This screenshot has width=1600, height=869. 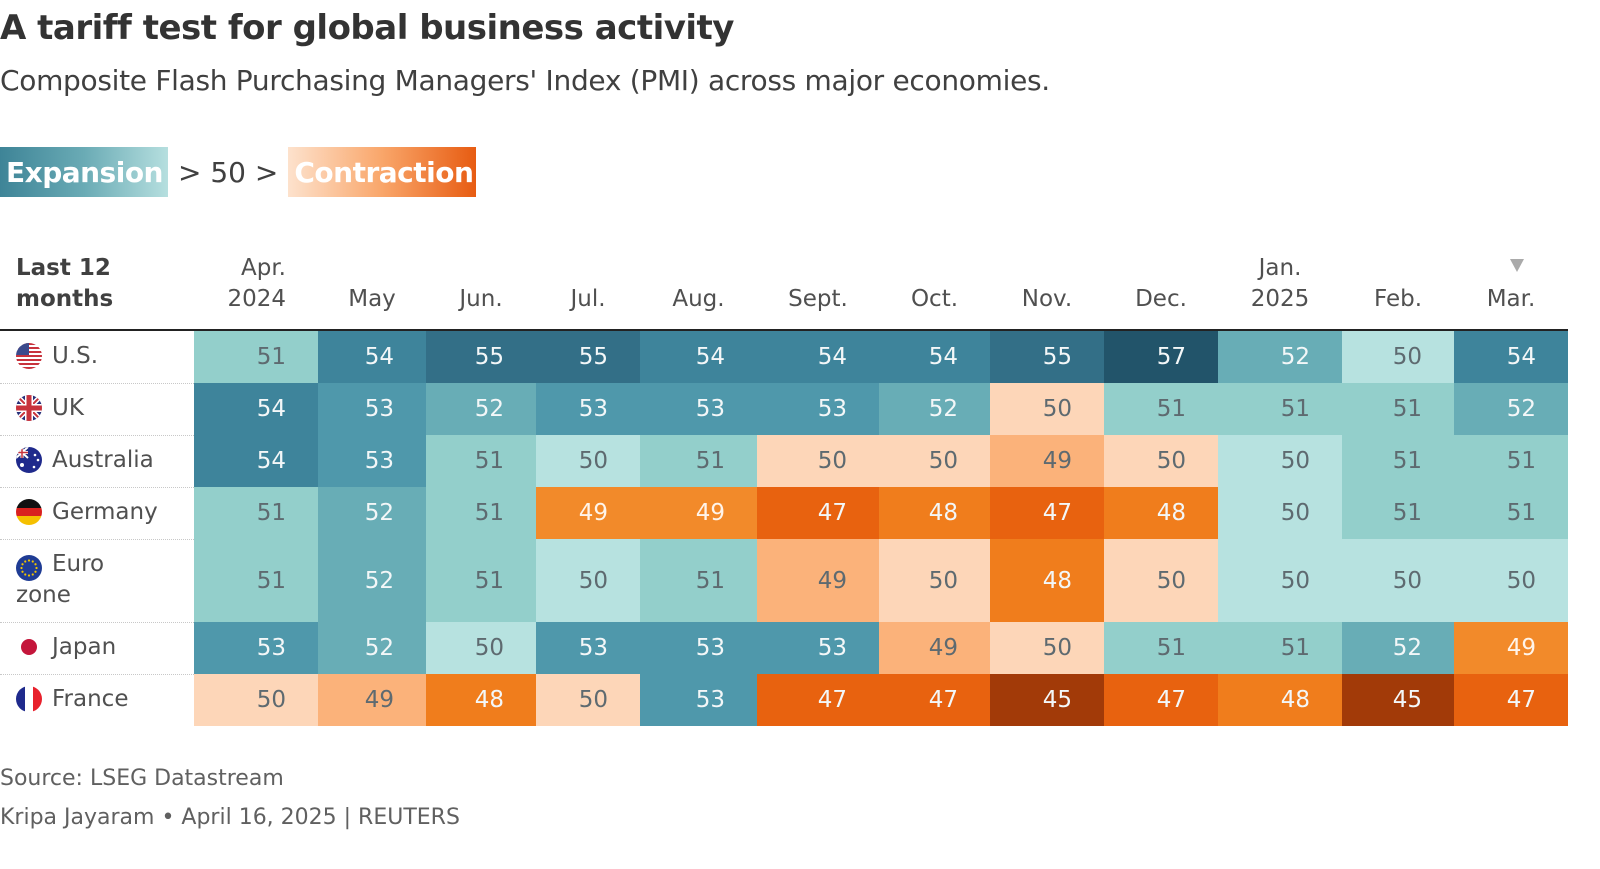 What do you see at coordinates (382, 172) in the screenshot?
I see `legend-contraction: Contraction` at bounding box center [382, 172].